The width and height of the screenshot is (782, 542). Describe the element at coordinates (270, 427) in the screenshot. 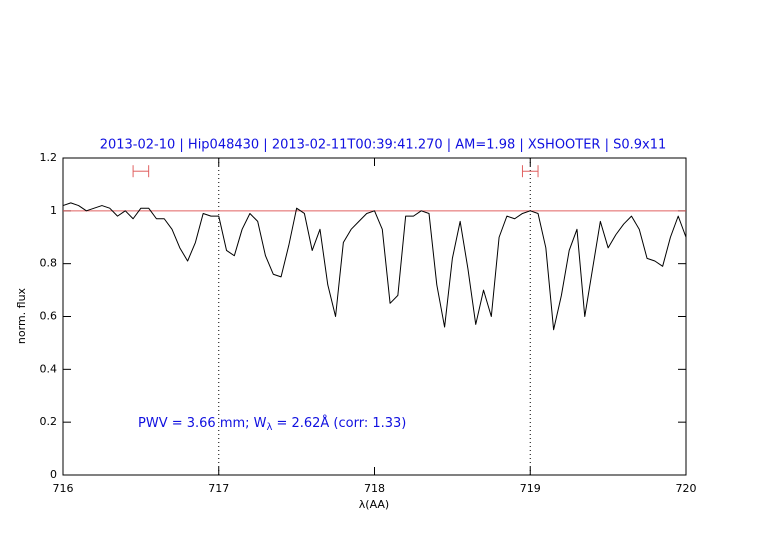

I see `annotation-sub: λ` at that location.